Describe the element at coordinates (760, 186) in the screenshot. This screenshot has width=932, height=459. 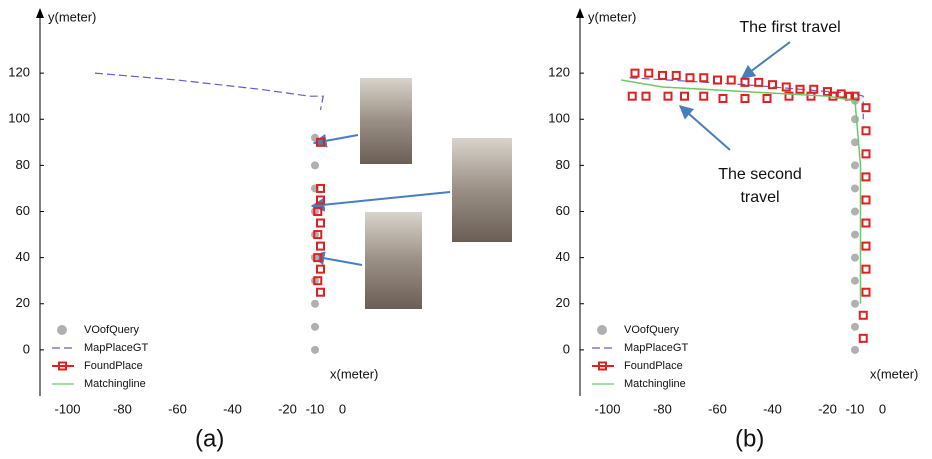
I see `annotation: The second travel` at that location.